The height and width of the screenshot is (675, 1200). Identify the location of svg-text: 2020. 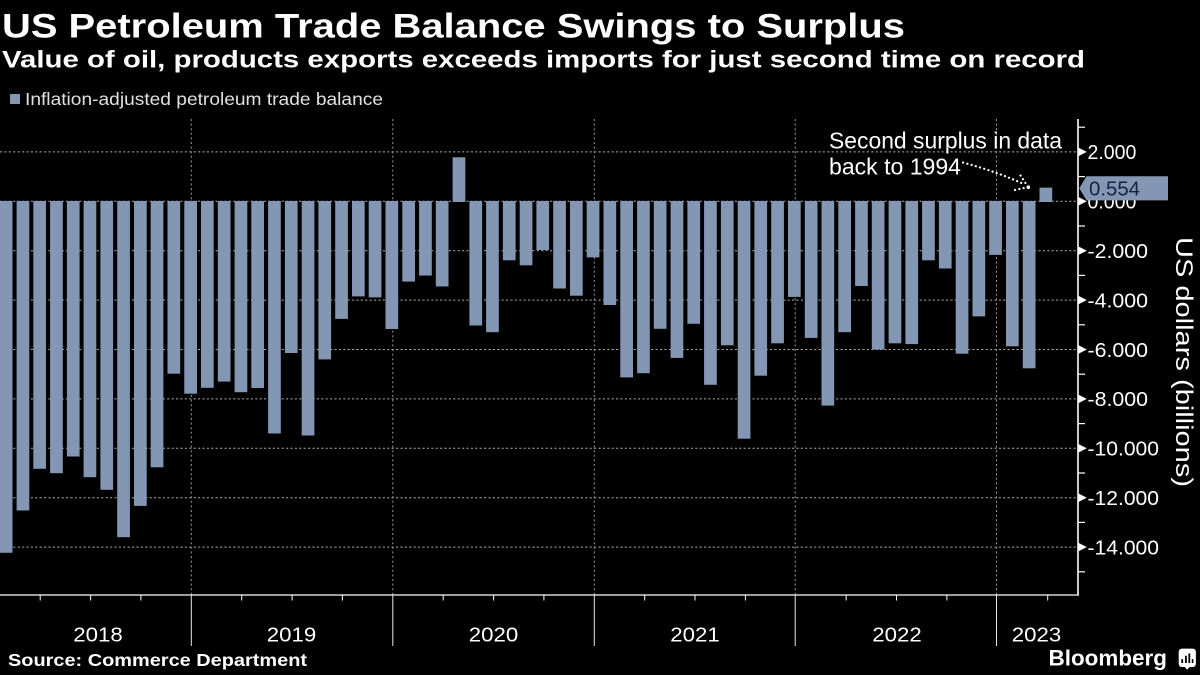
(494, 634).